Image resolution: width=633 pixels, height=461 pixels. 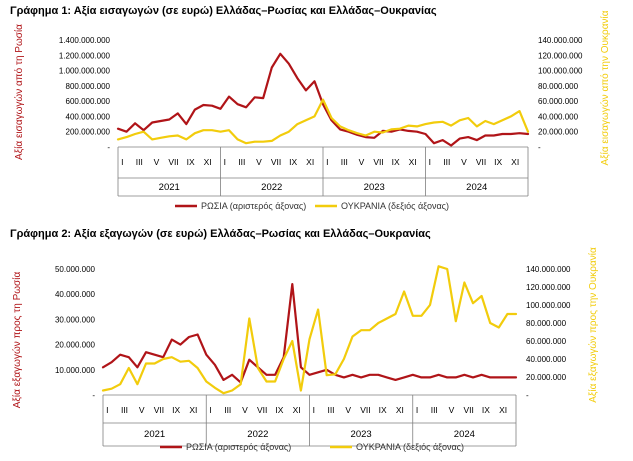 I want to click on chart-1-right-tick-label: 100.000.000, so click(x=560, y=71).